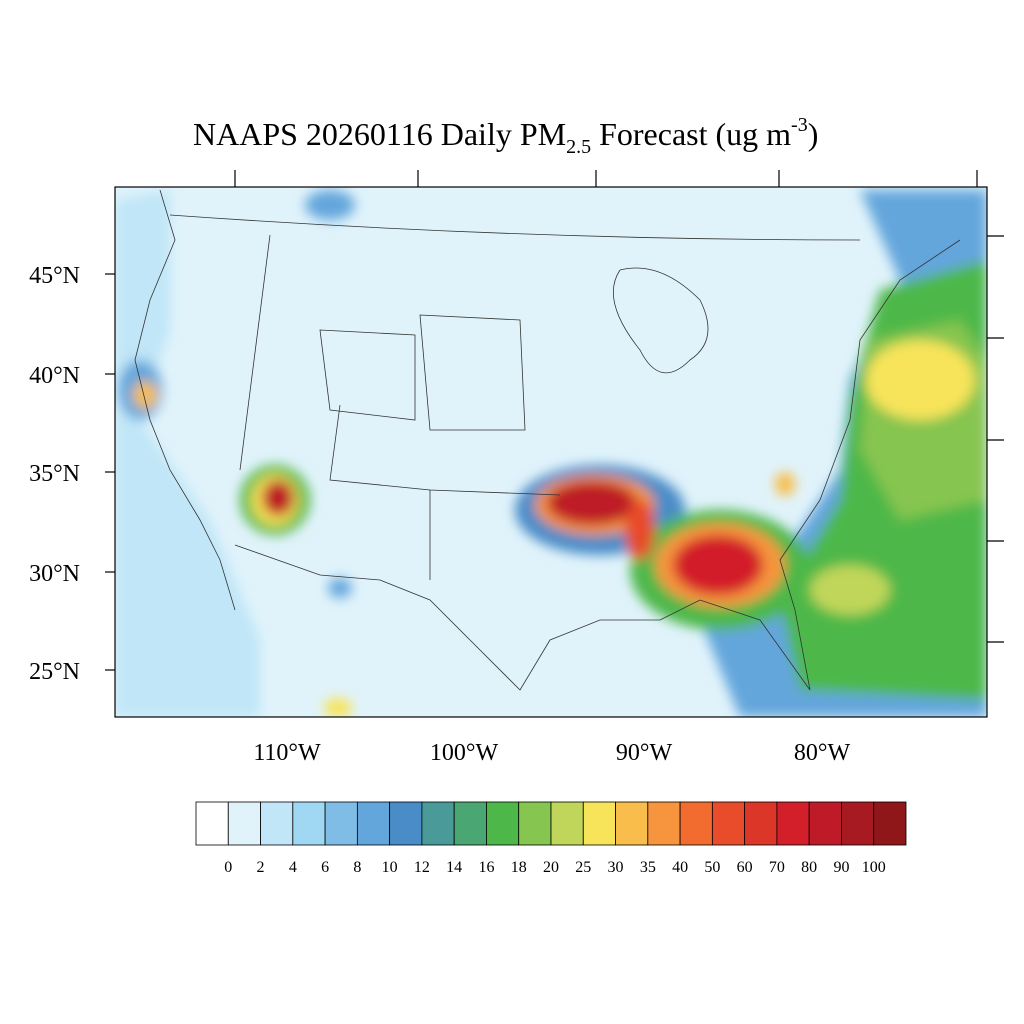 The width and height of the screenshot is (1024, 1024). Describe the element at coordinates (644, 753) in the screenshot. I see `lon-label: 90°W` at that location.